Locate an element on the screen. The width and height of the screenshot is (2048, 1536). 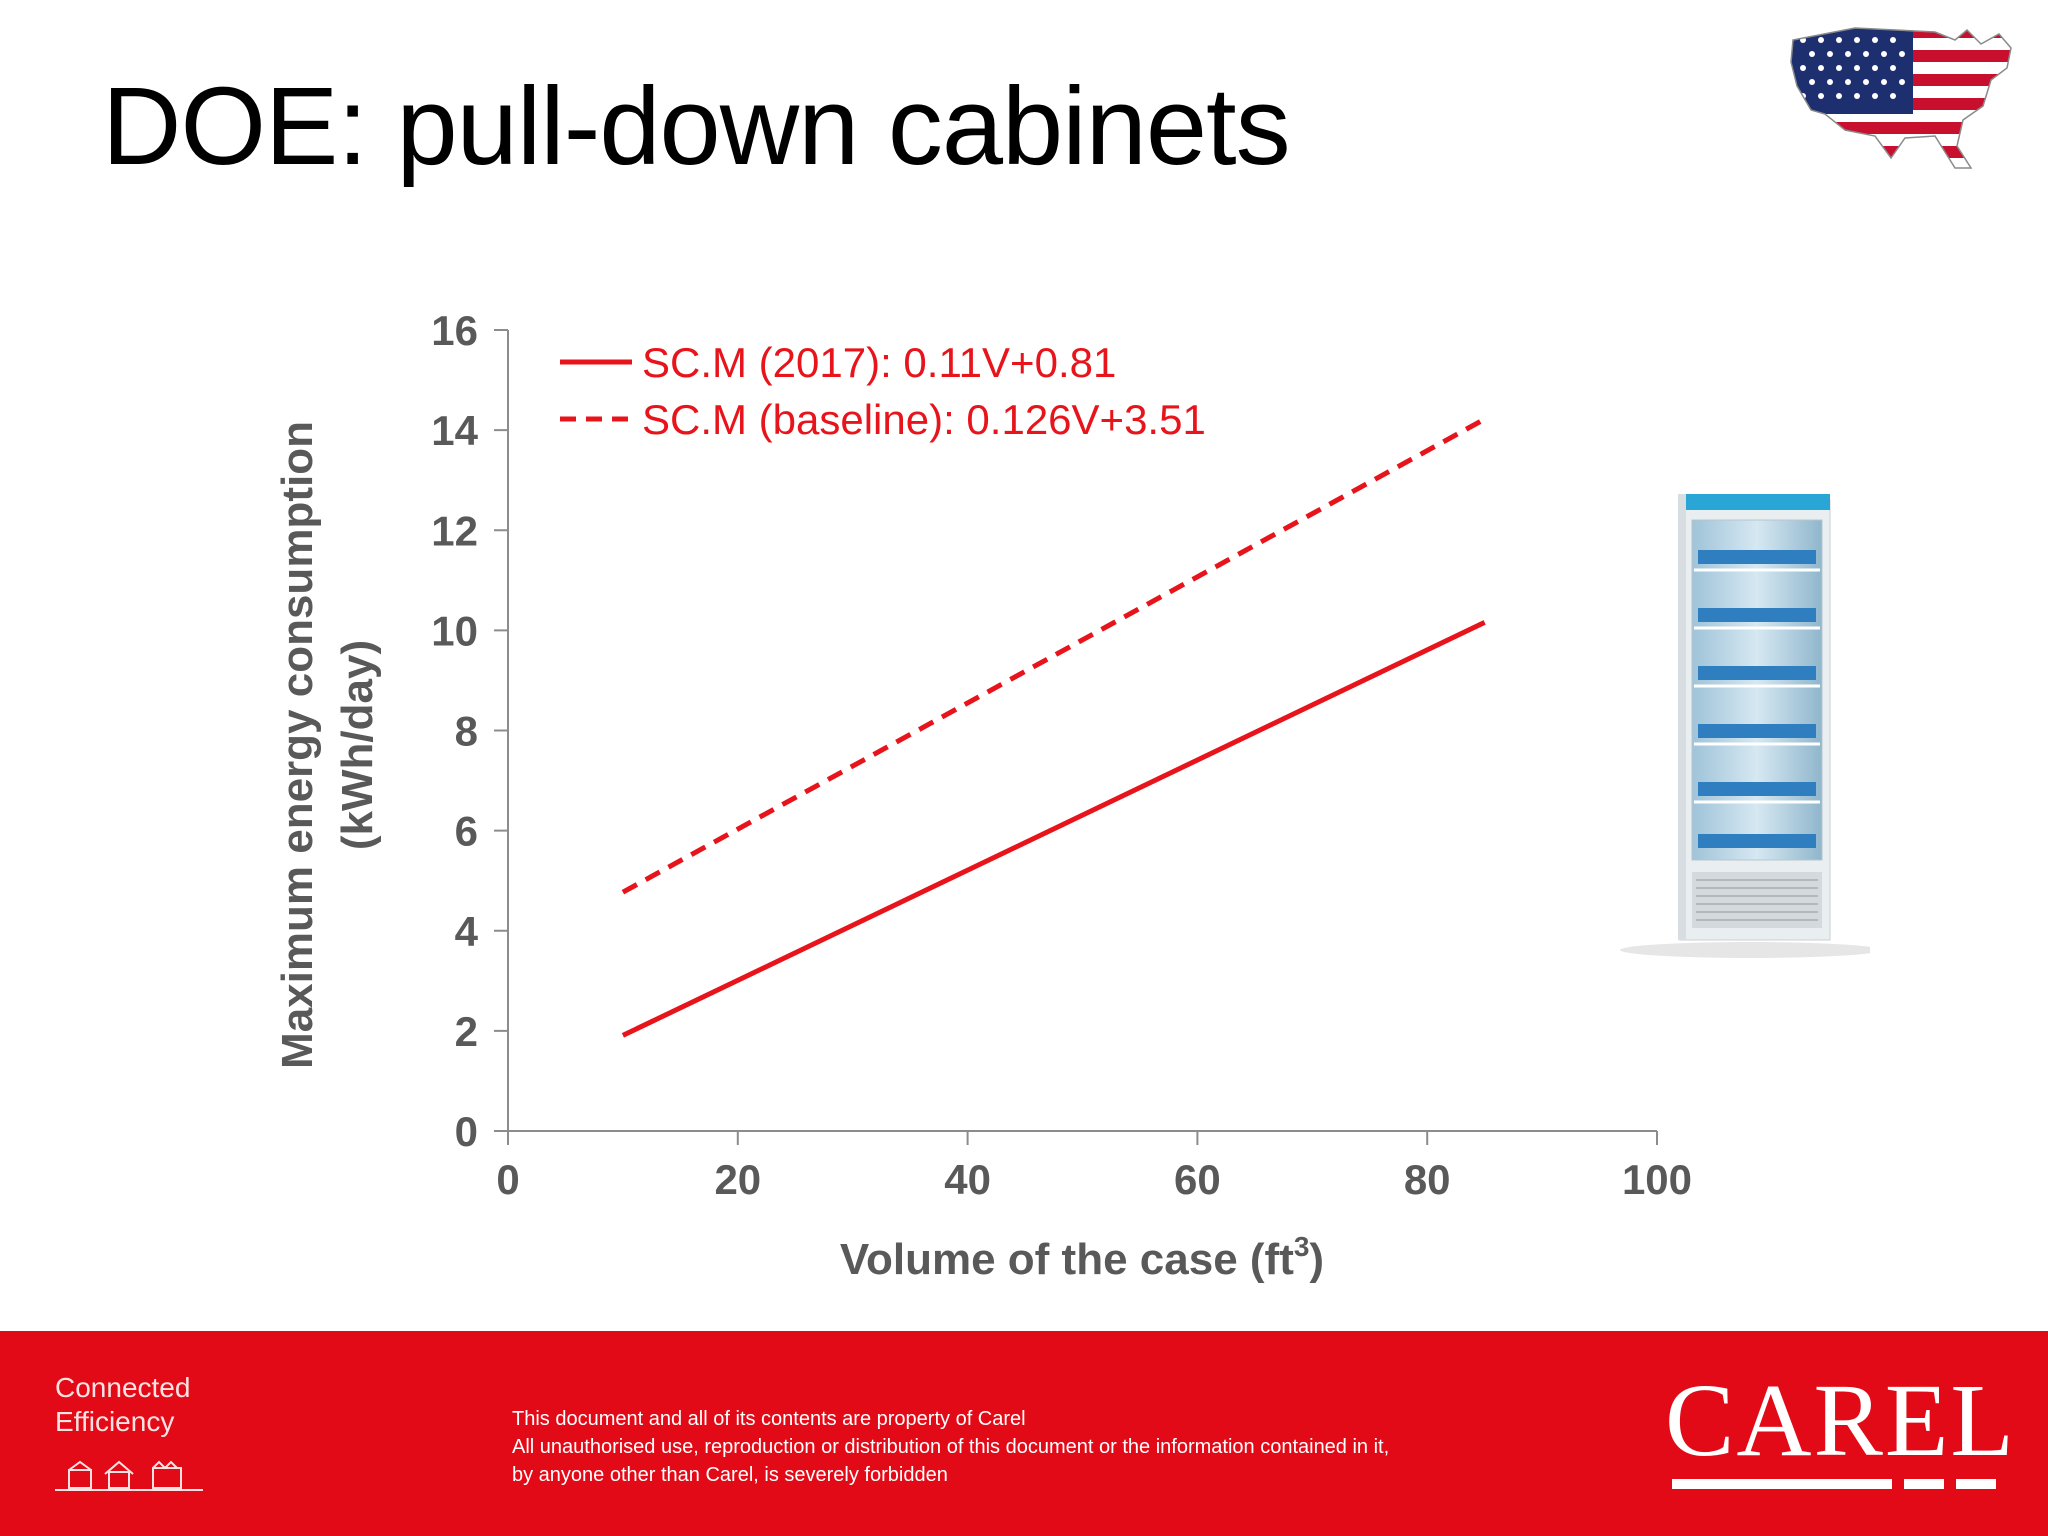
x-axis-label: Volume of the case (ft3) is located at coordinates (1082, 1257).